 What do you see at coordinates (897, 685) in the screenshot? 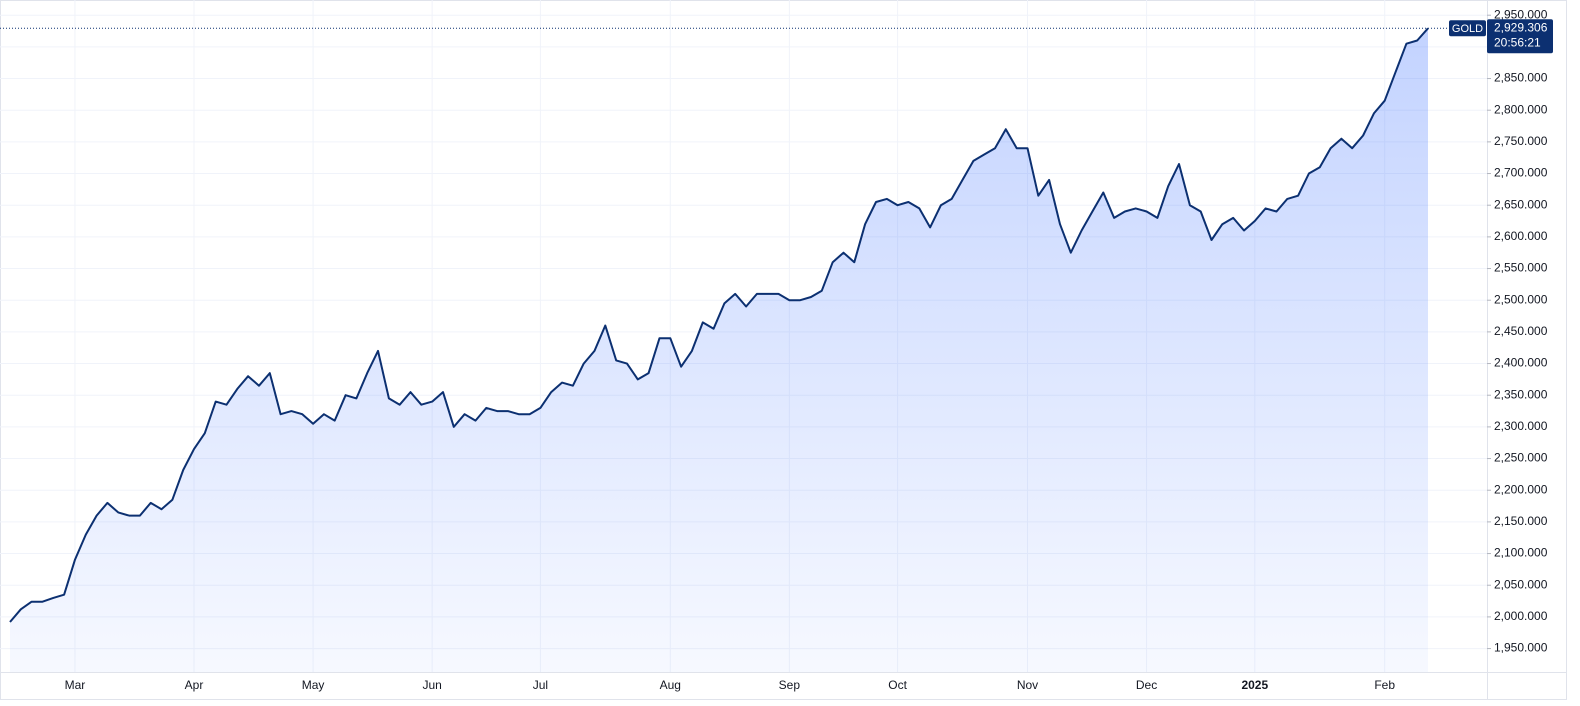
I see `x-tick-label: Oct` at bounding box center [897, 685].